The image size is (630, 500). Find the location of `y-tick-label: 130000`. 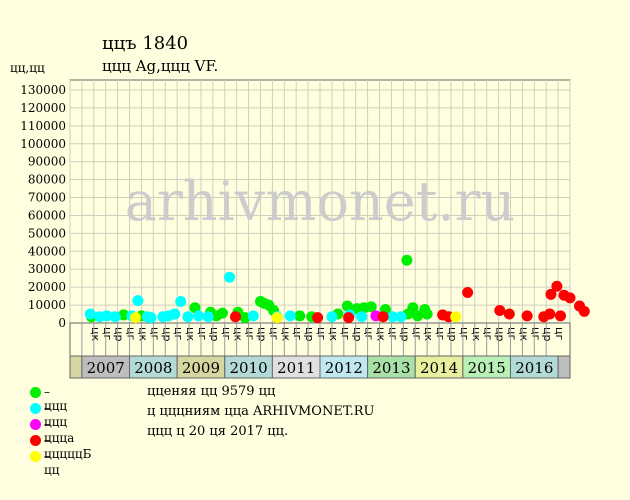

y-tick-label: 130000 is located at coordinates (43, 90).